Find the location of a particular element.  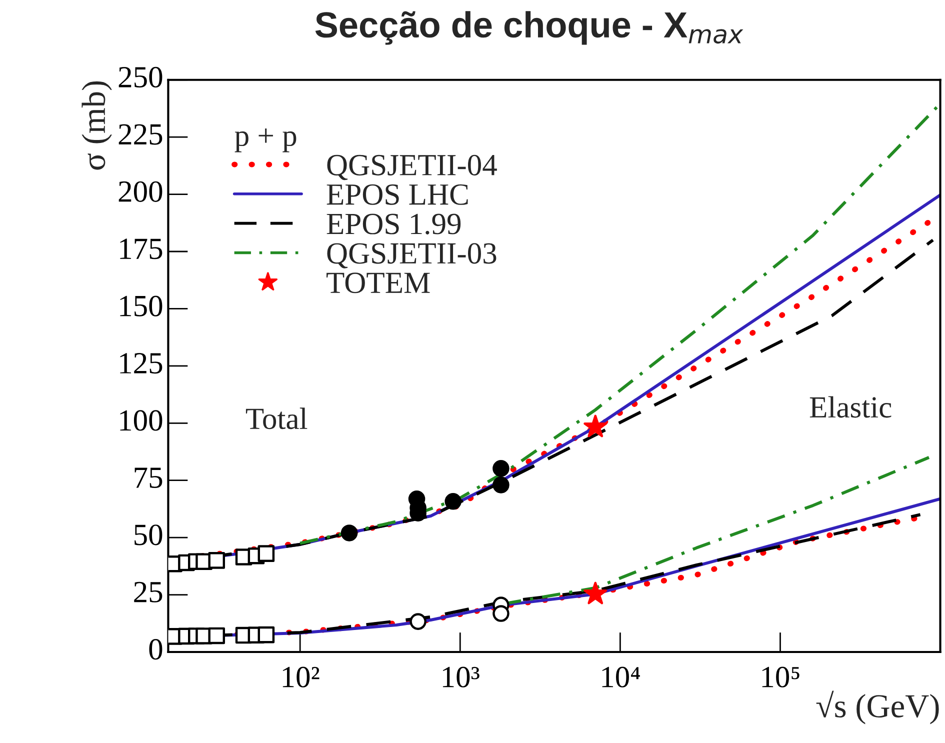

y-tick-label: 225 is located at coordinates (140, 134).